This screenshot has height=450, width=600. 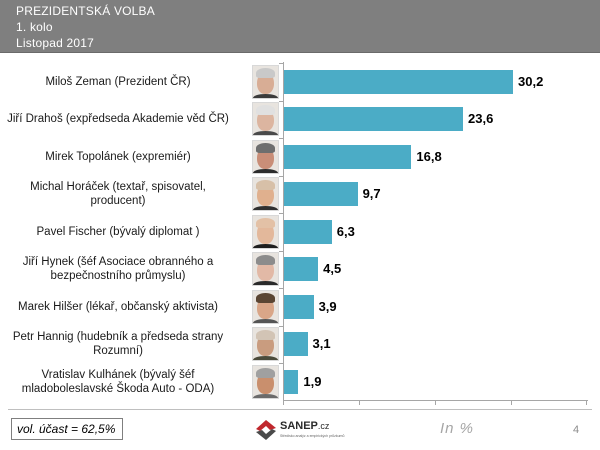 I want to click on data-label: 6,3, so click(x=345, y=231).